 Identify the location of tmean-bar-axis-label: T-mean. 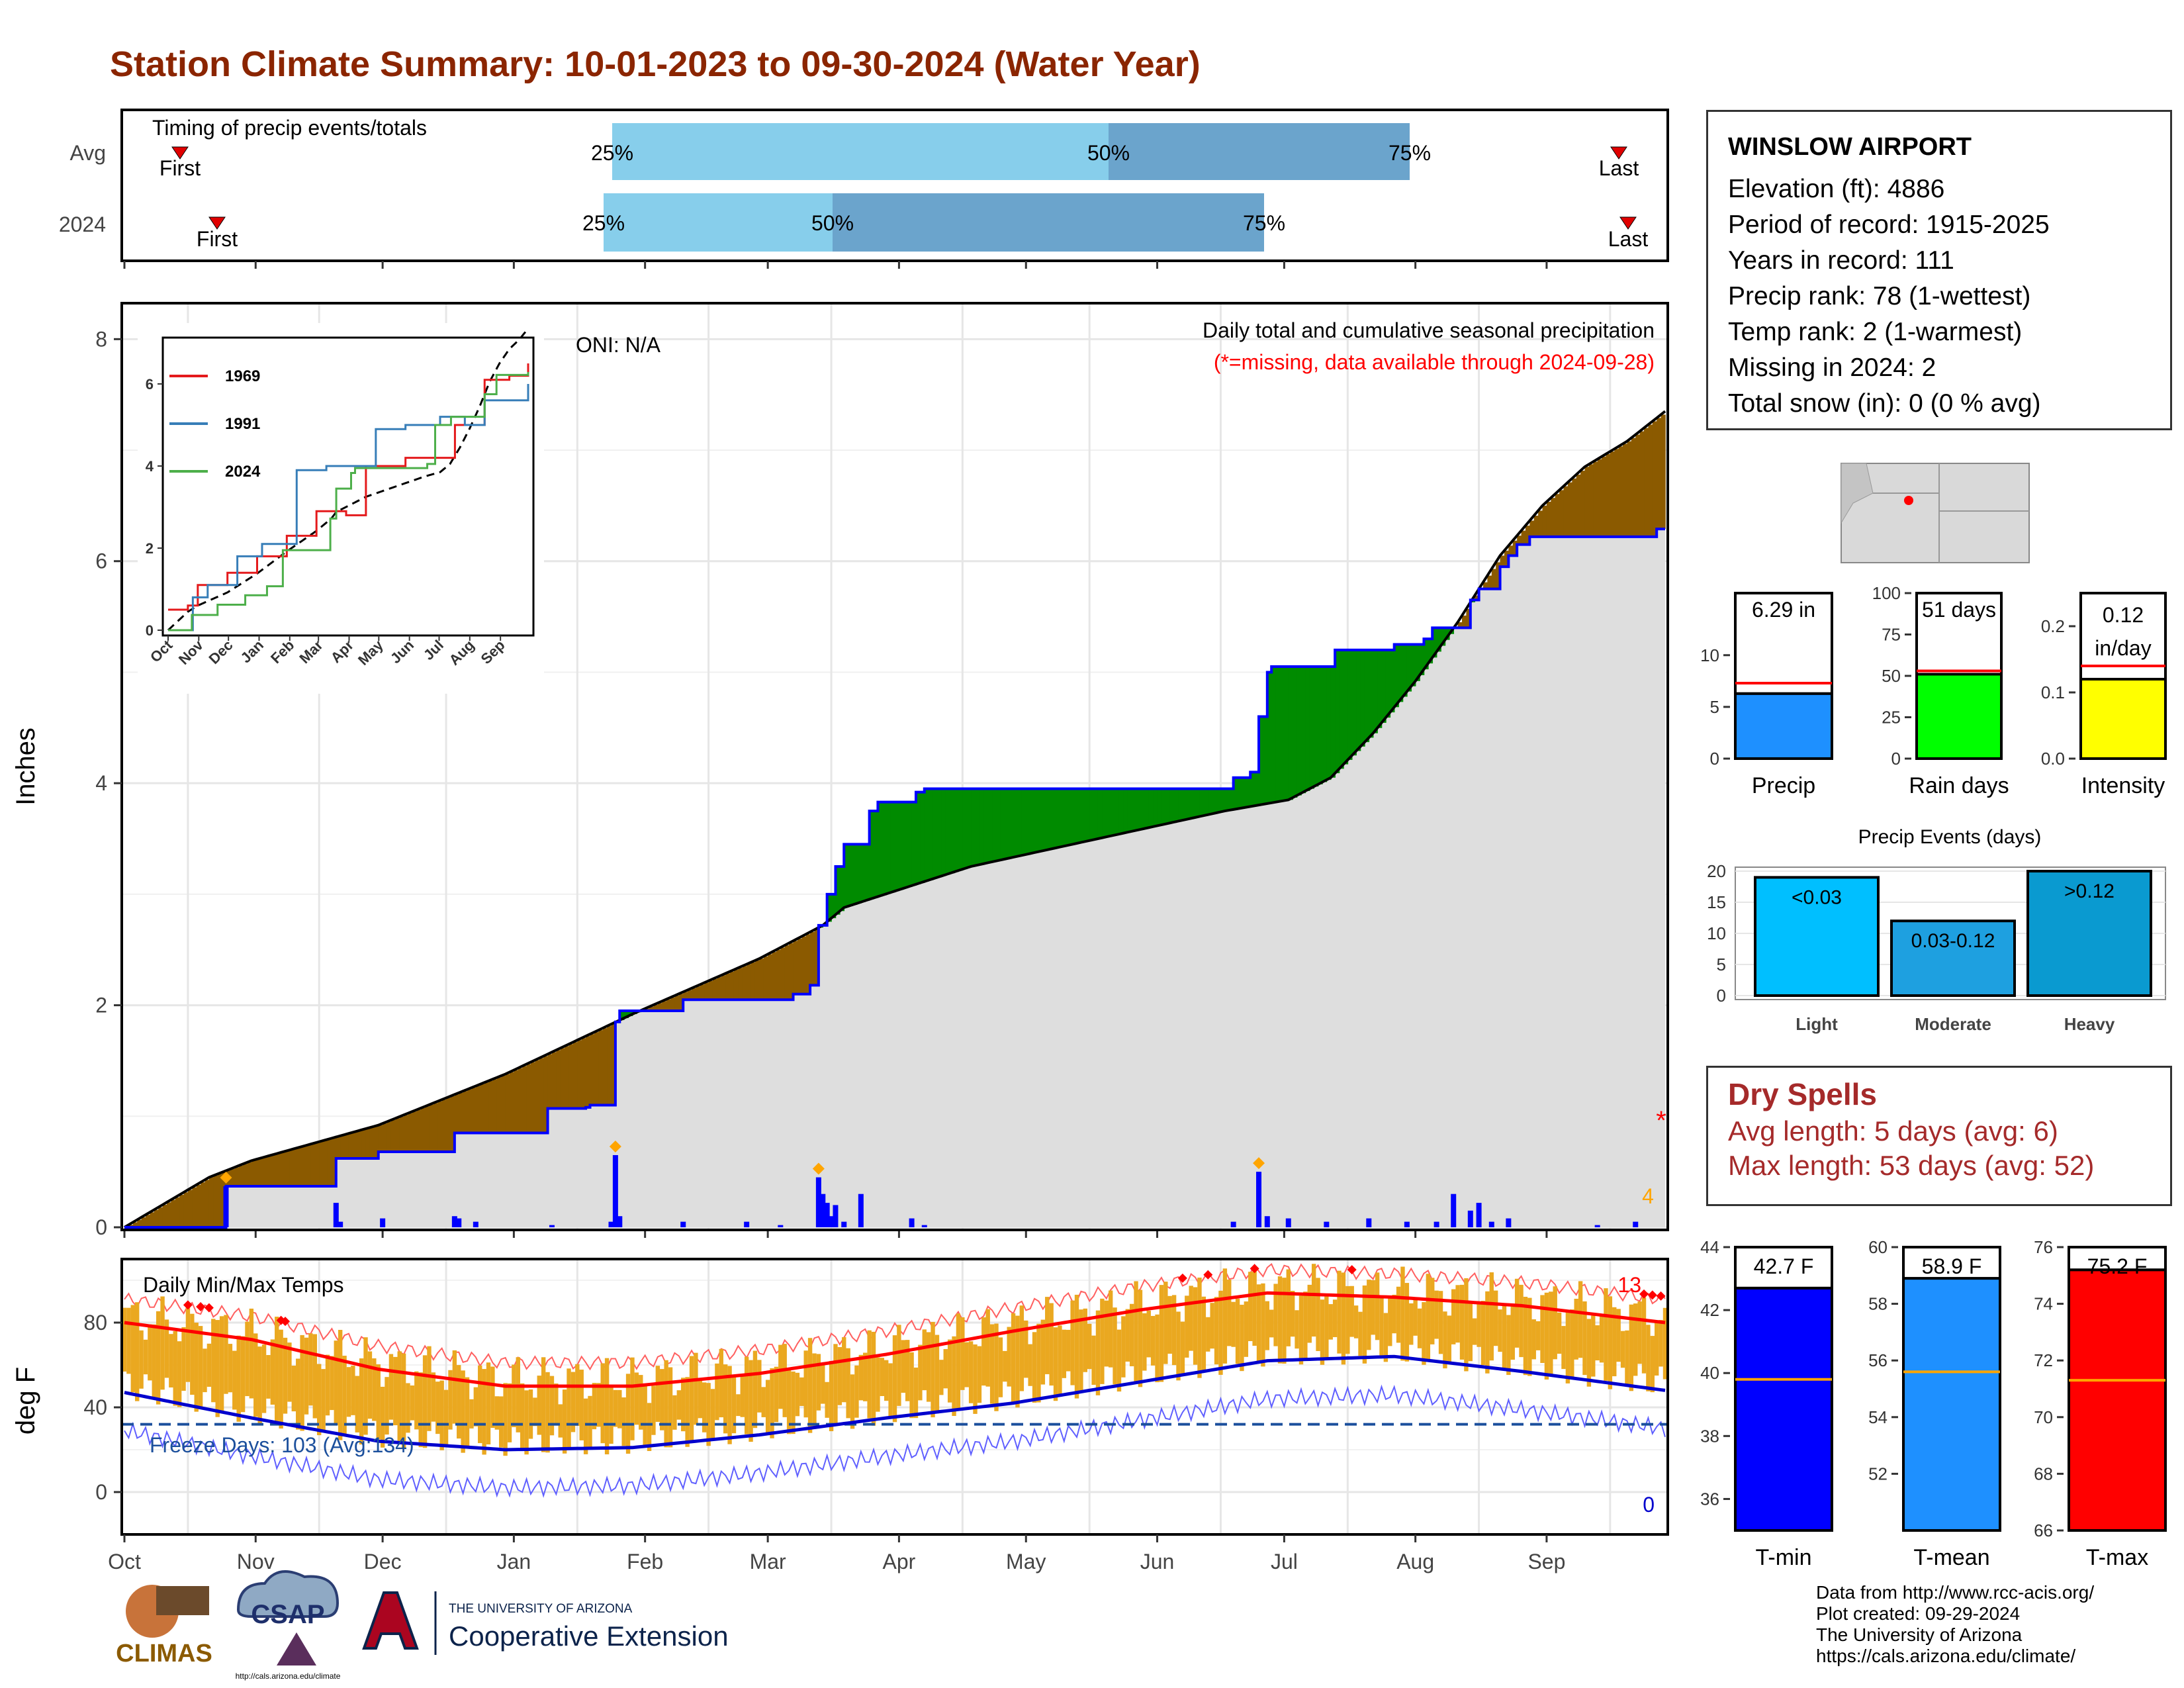
(1951, 1557).